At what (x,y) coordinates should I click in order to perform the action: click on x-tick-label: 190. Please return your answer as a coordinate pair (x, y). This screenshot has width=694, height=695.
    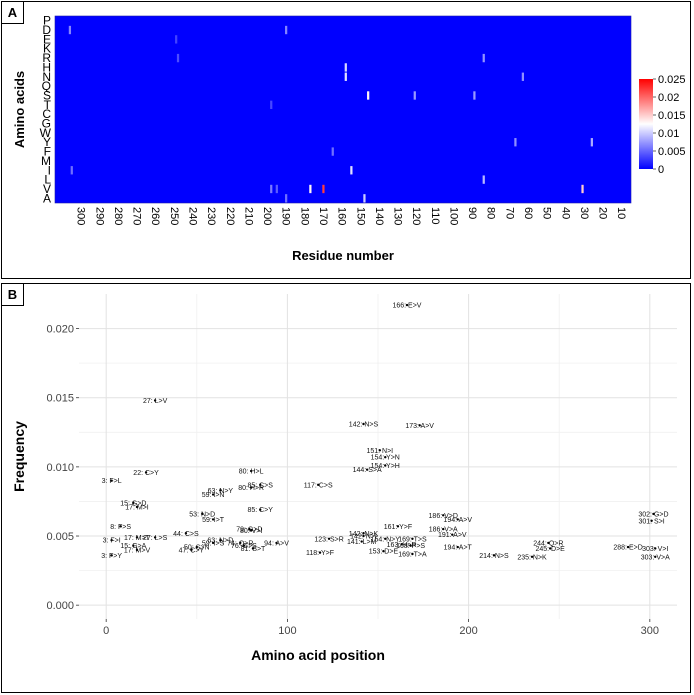
    Looking at the image, I should click on (286, 216).